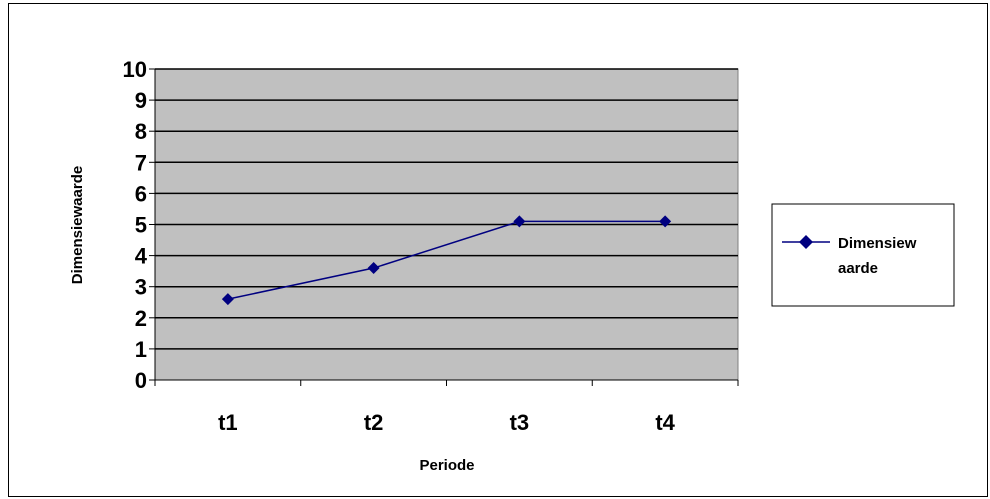  Describe the element at coordinates (77, 225) in the screenshot. I see `y-axis-title: Dimensiewaarde` at that location.